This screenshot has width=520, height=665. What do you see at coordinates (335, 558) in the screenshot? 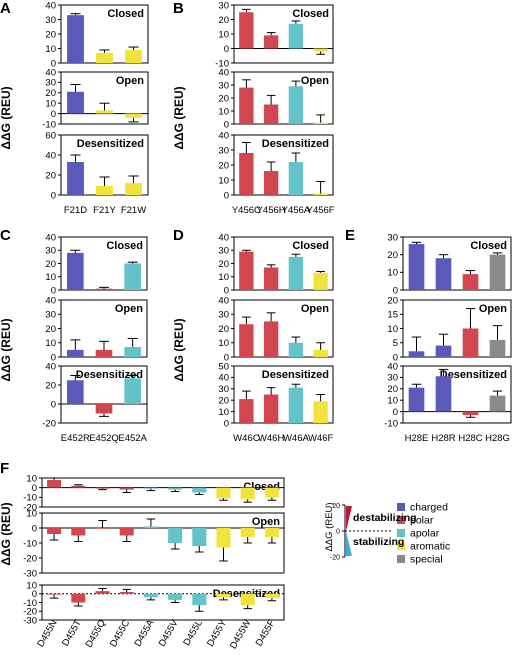
I see `scale-tick-label-bottom: -20` at bounding box center [335, 558].